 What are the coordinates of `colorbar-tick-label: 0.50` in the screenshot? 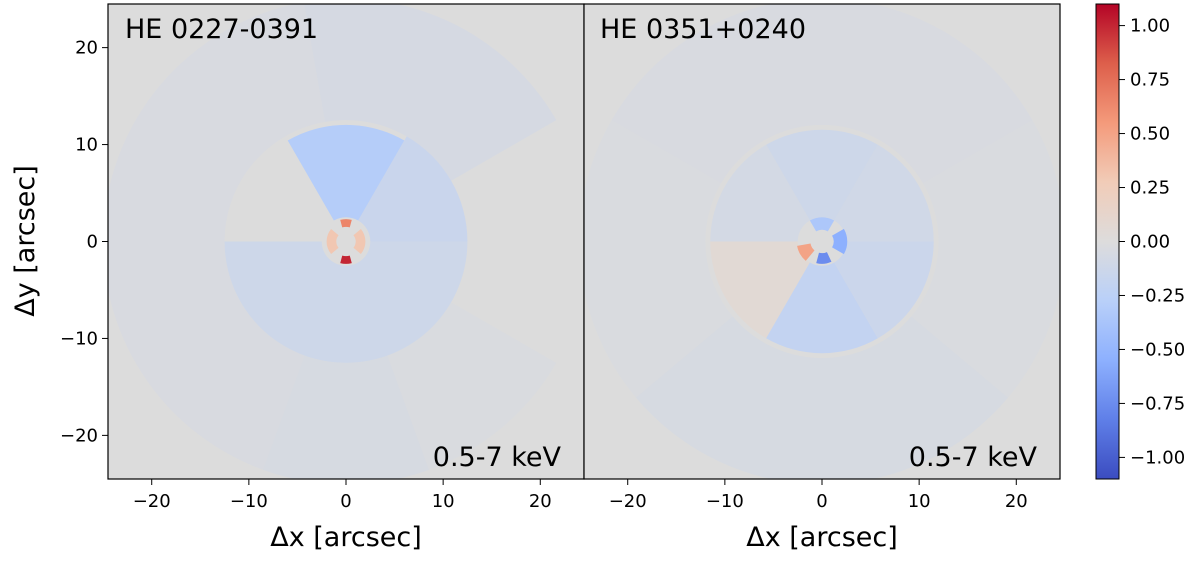 It's located at (1150, 134).